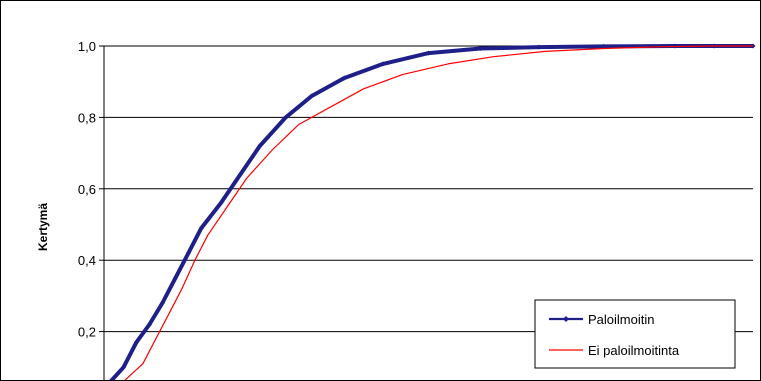  I want to click on legend-entry-paloilmoitin: Paloilmoitin, so click(601, 319).